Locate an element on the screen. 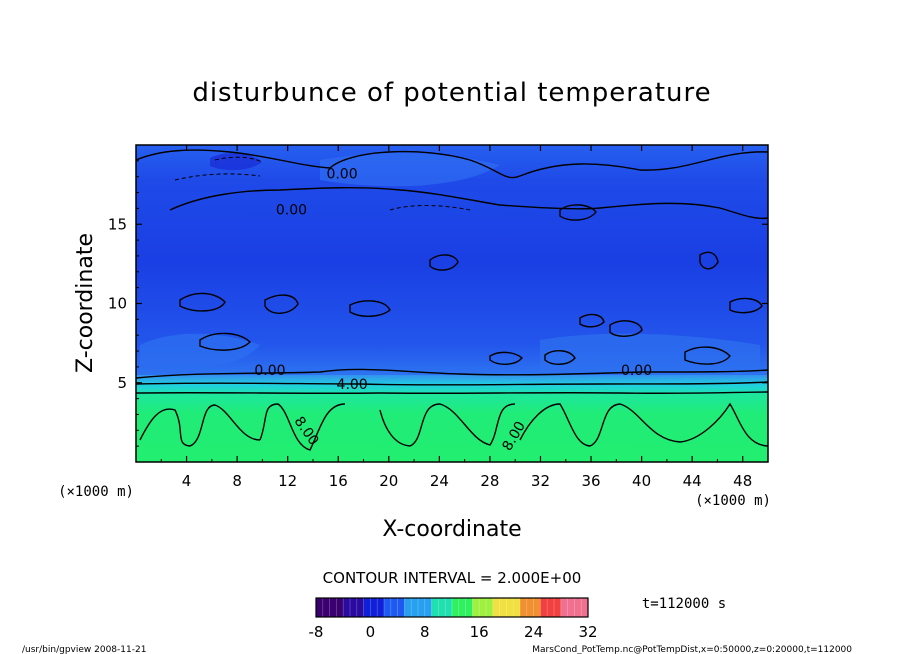 This screenshot has height=654, width=904. y-tick-label: 15 is located at coordinates (117, 224).